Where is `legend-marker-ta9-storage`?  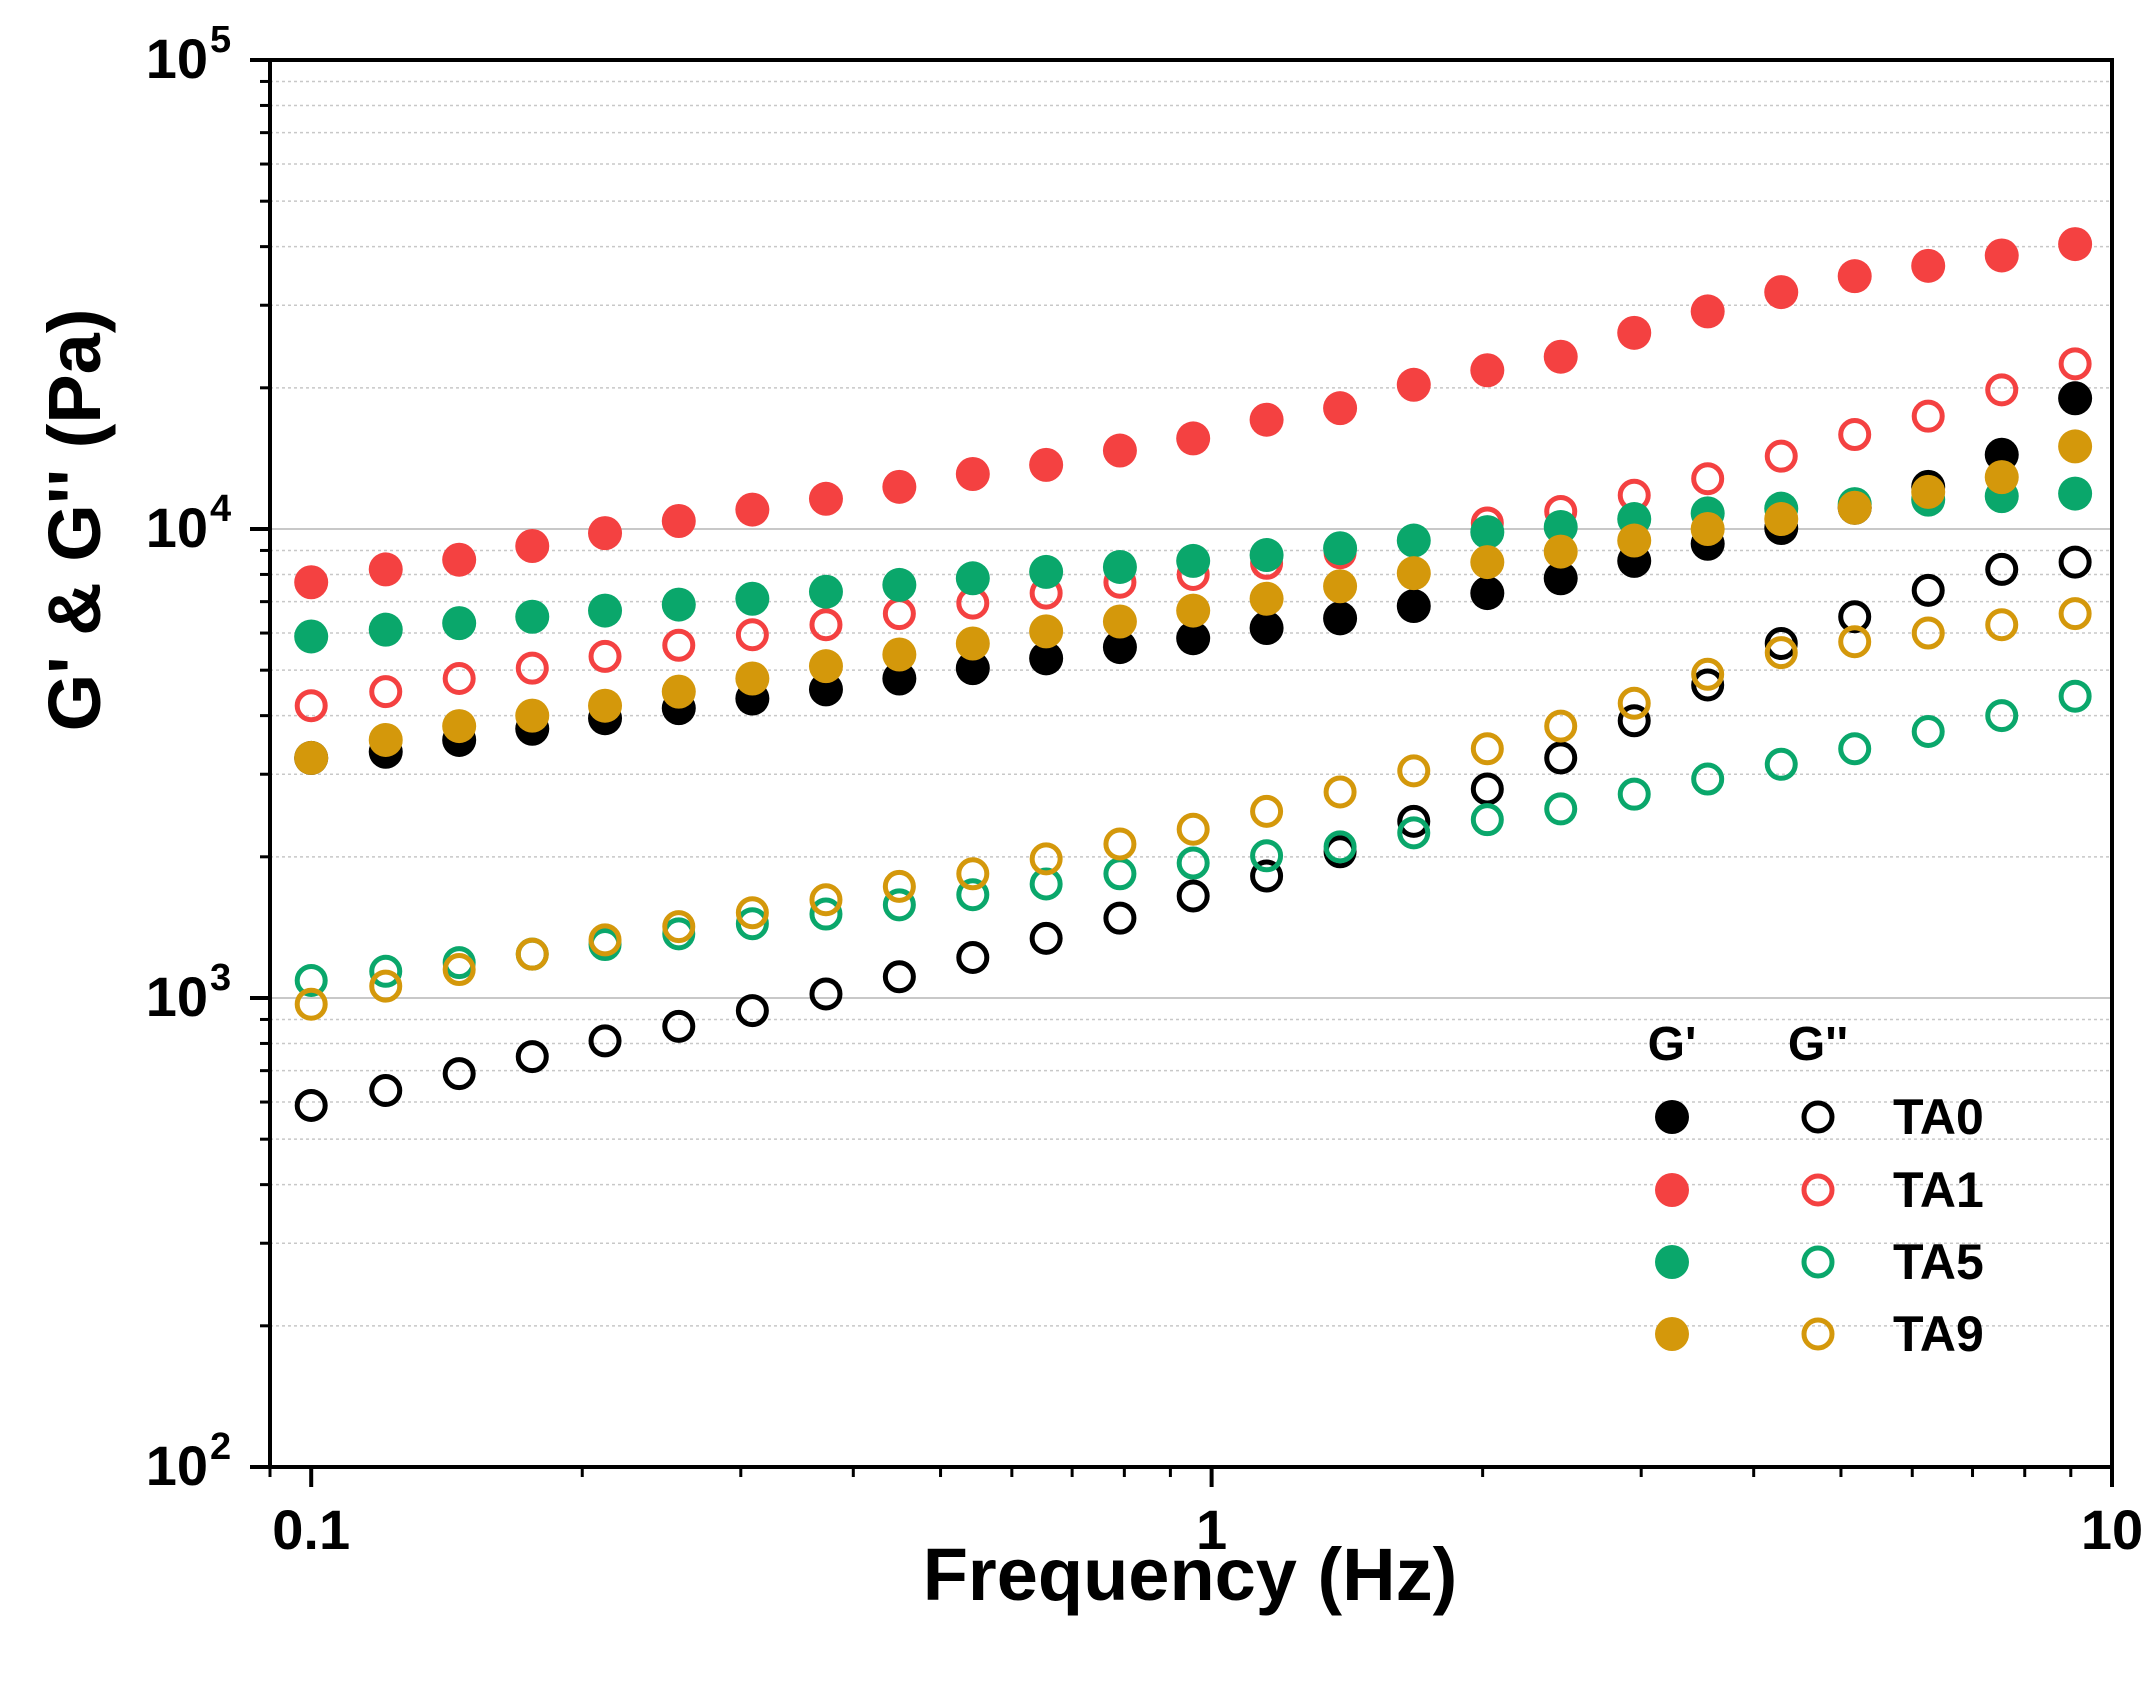
legend-marker-ta9-storage is located at coordinates (1672, 1334).